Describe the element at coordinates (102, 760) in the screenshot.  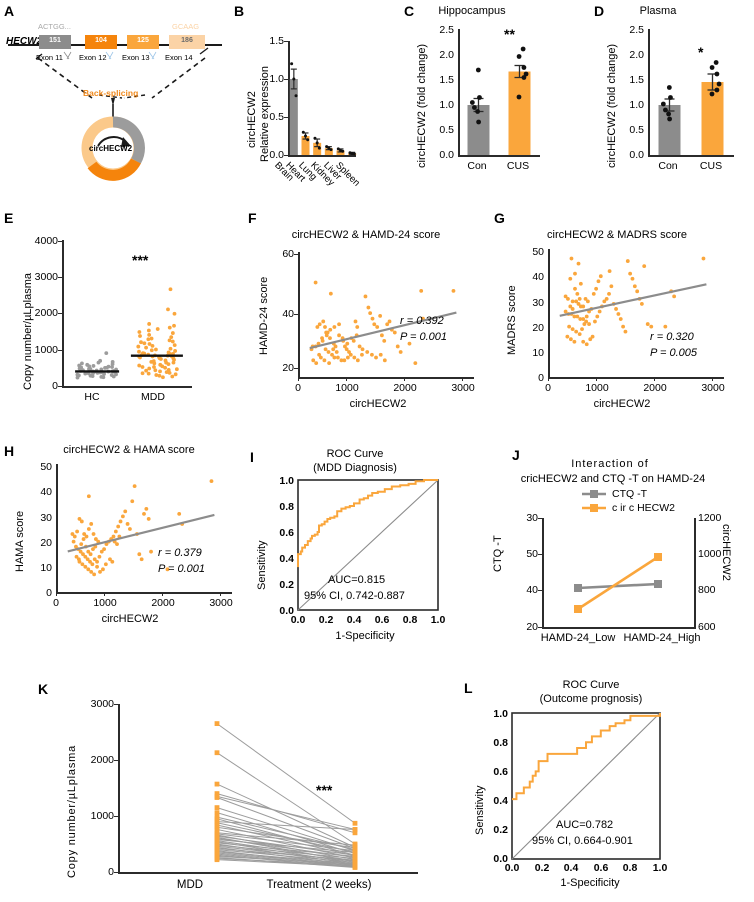
I see `panel-k-ytick-2: 2000` at that location.